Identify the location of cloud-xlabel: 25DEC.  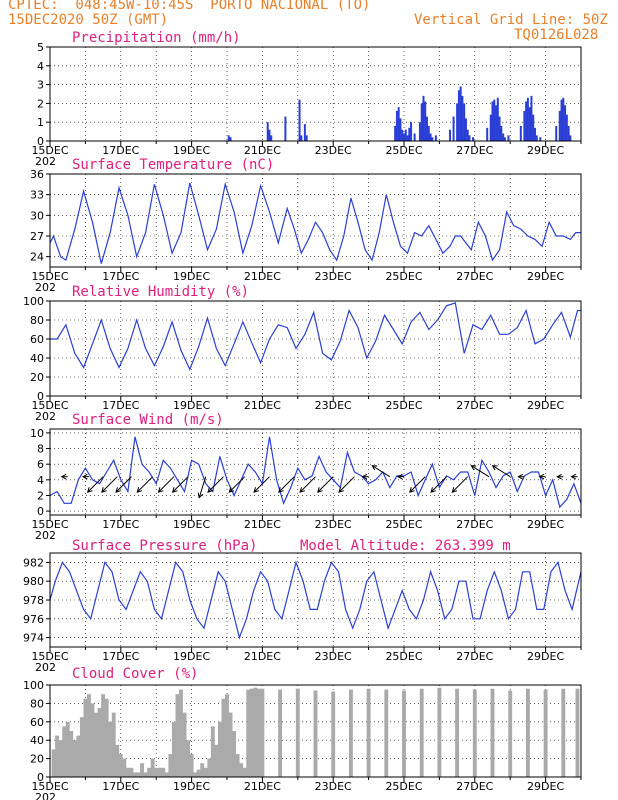
(403, 786).